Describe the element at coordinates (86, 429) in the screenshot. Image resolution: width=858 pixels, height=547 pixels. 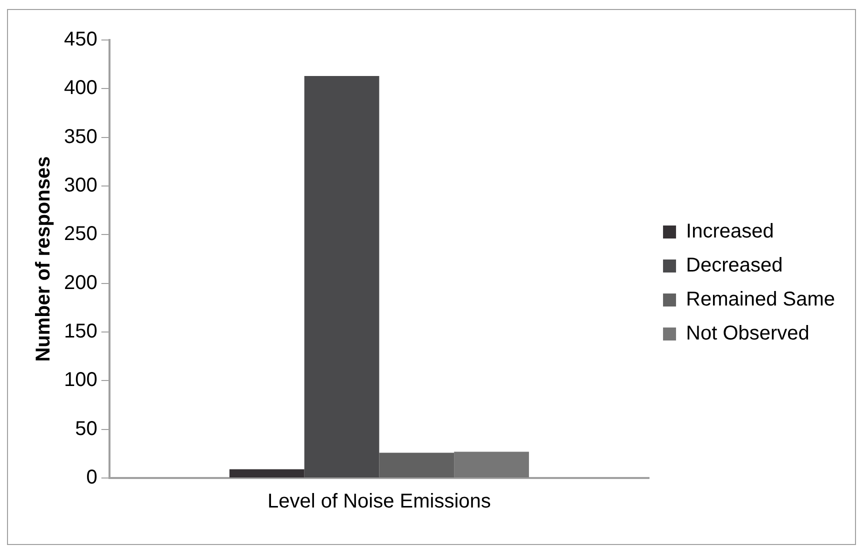
I see `y-tick-label: 50` at that location.